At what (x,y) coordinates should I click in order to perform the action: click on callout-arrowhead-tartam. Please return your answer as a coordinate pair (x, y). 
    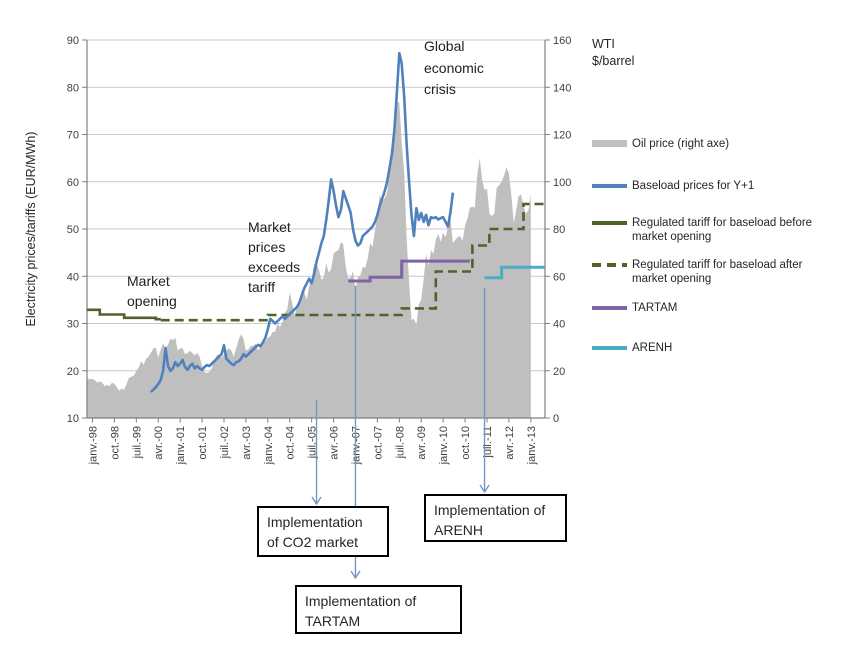
    Looking at the image, I should click on (355, 575).